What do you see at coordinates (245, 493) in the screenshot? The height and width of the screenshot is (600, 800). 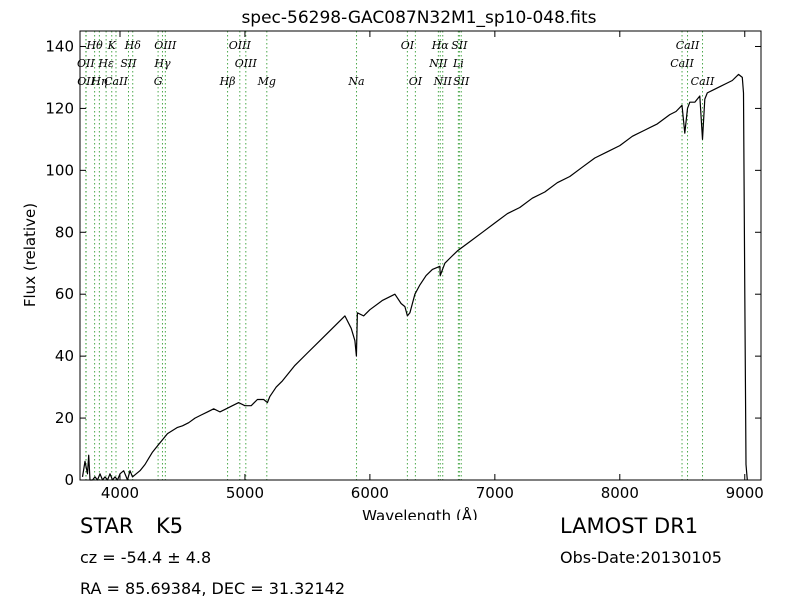 I see `x-tick-label: 5000` at bounding box center [245, 493].